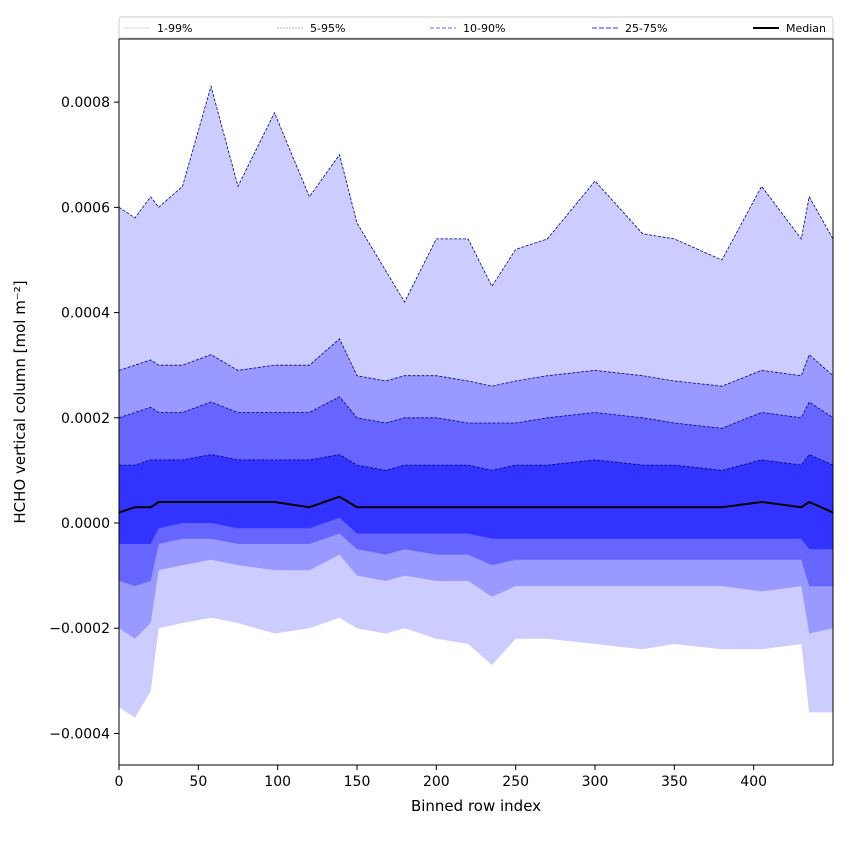 This screenshot has width=850, height=850. I want to click on x-tick-label: 200, so click(436, 782).